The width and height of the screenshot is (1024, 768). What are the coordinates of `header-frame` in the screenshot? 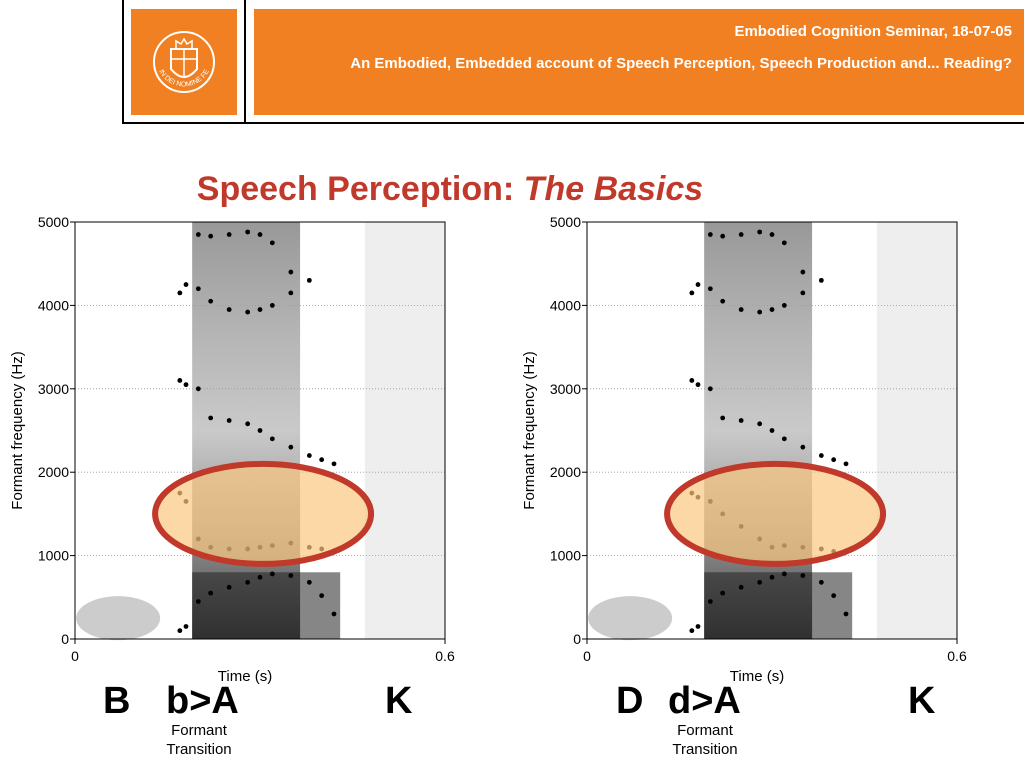 It's located at (573, 62).